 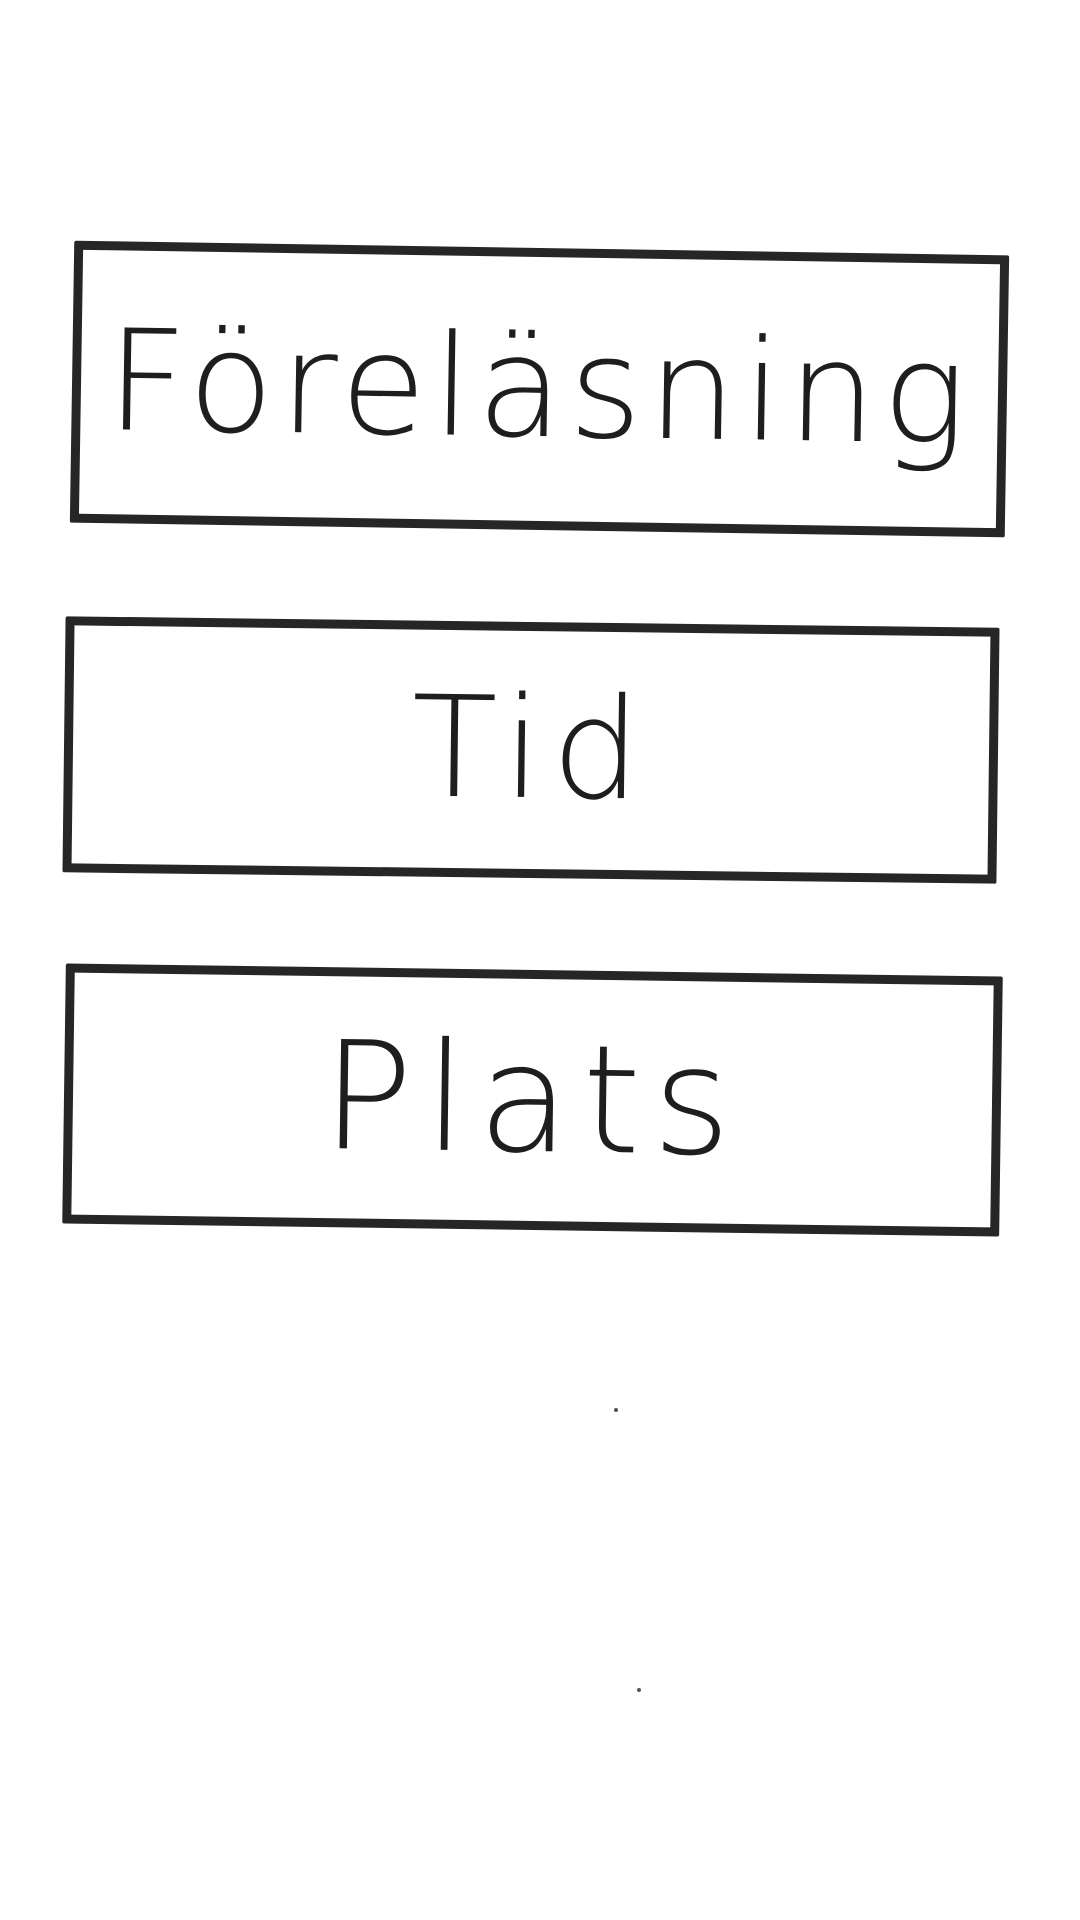 I want to click on lecture-button-label: Föreläsning, so click(x=539, y=388).